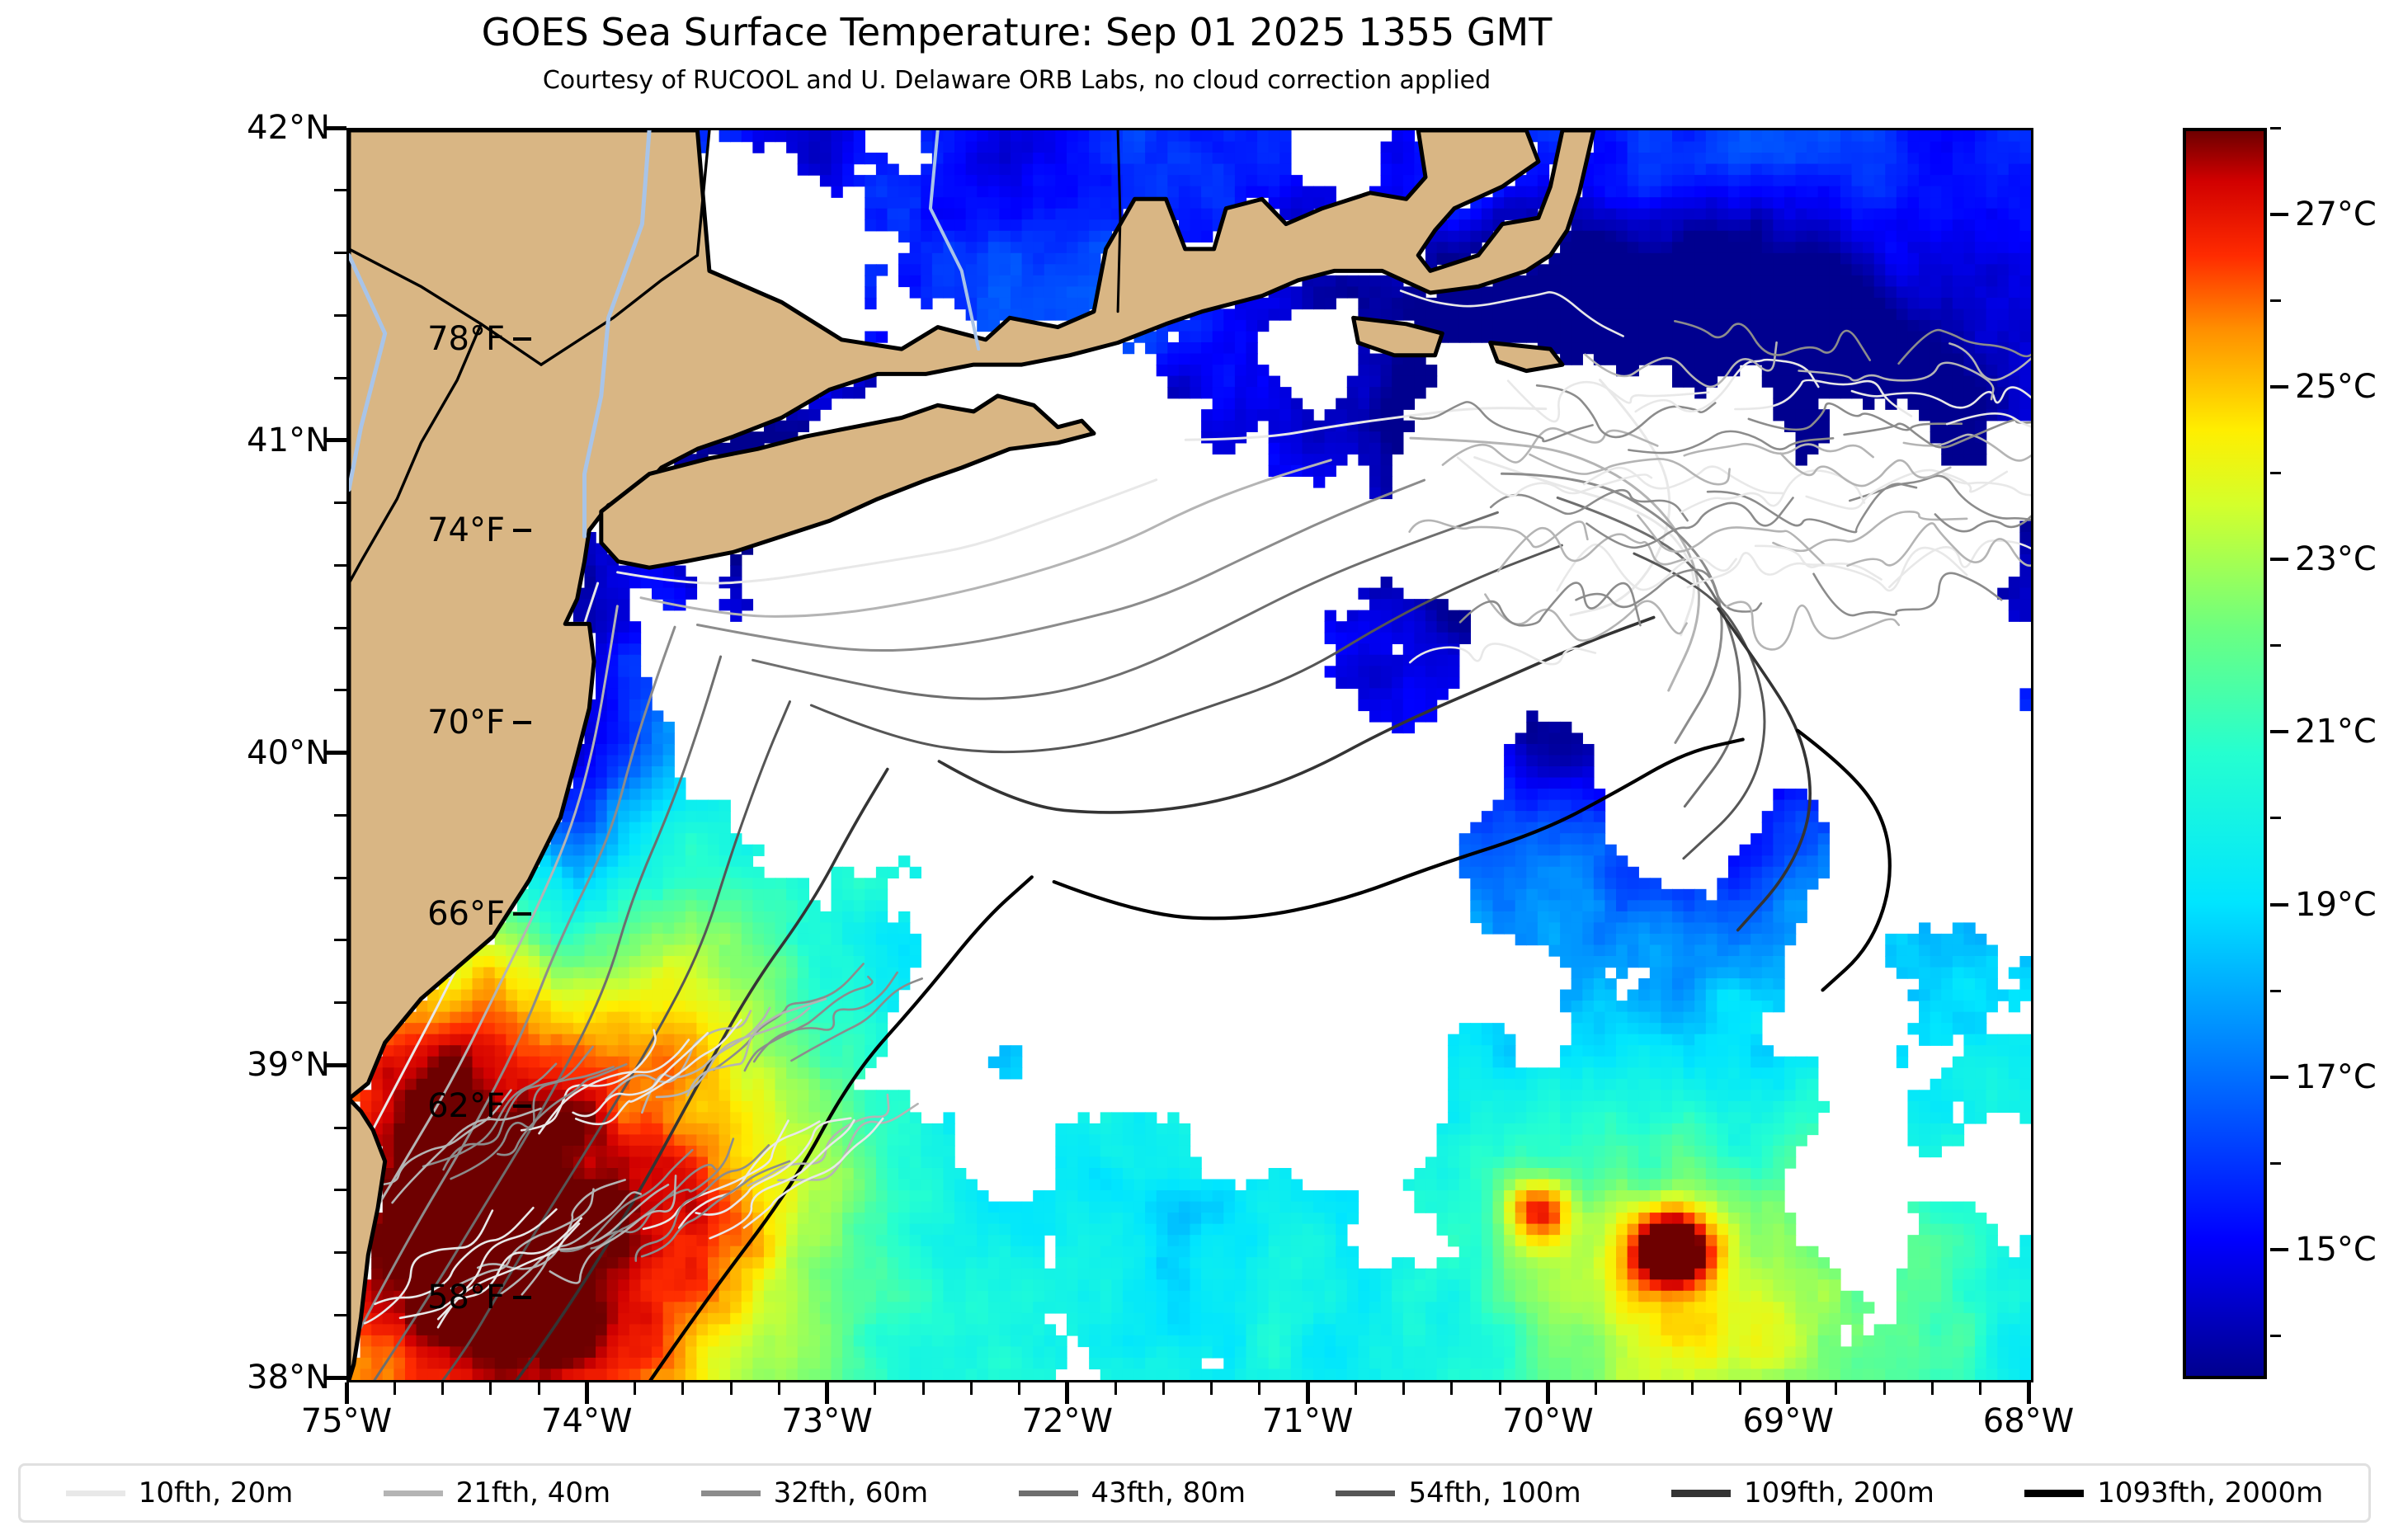 This screenshot has height=1540, width=2389. What do you see at coordinates (1119, 221) in the screenshot?
I see `ct-ri-border` at bounding box center [1119, 221].